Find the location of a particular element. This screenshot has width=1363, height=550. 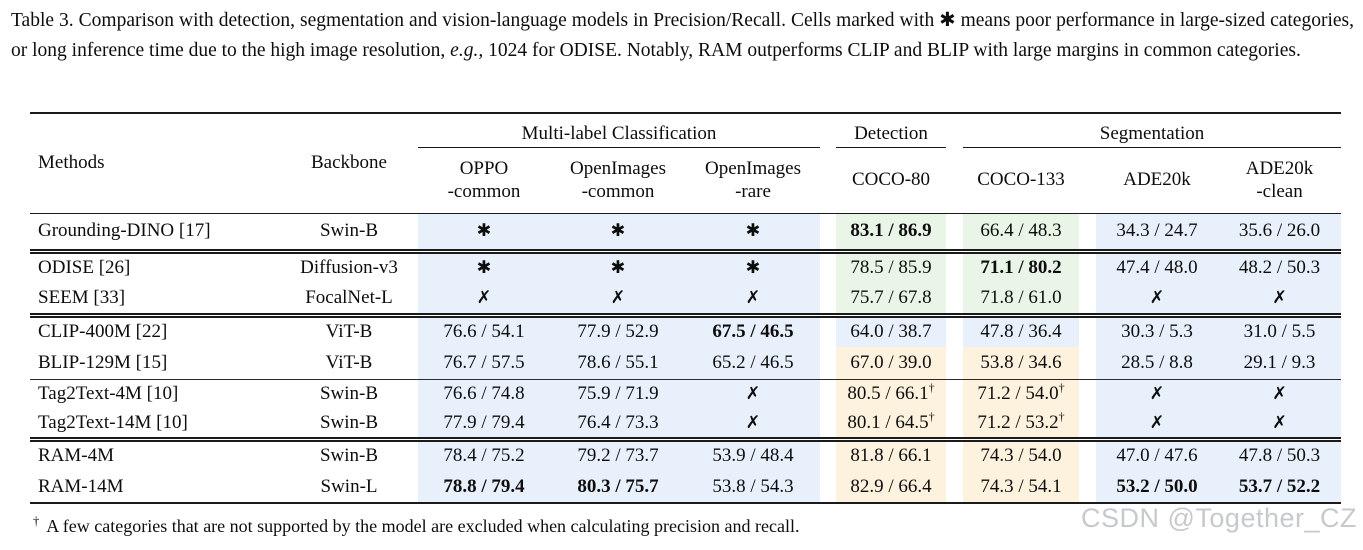

value-cell: 74.3 / 54.0 is located at coordinates (1021, 453).